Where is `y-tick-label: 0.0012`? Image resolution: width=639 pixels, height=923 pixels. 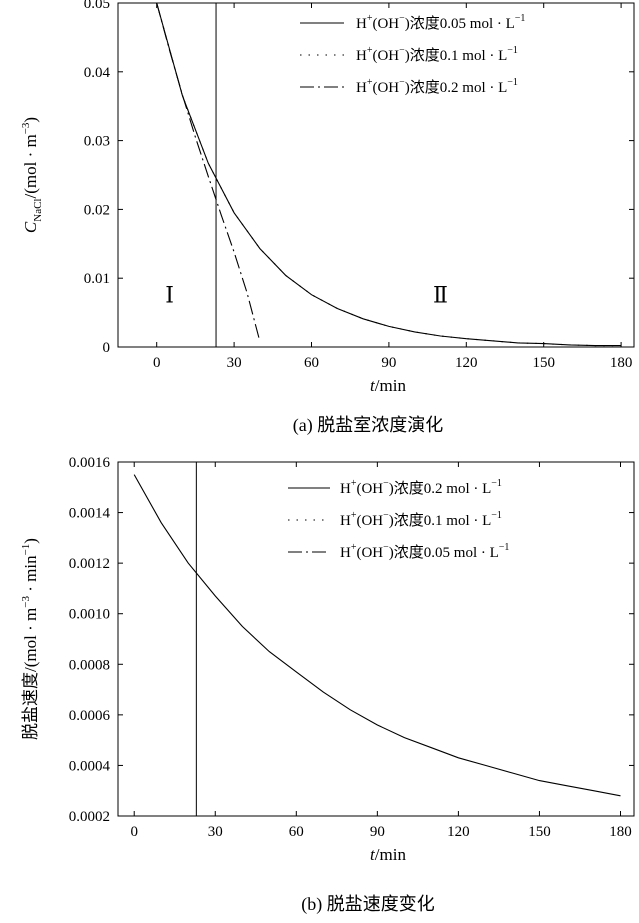
y-tick-label: 0.0012 is located at coordinates (89, 564).